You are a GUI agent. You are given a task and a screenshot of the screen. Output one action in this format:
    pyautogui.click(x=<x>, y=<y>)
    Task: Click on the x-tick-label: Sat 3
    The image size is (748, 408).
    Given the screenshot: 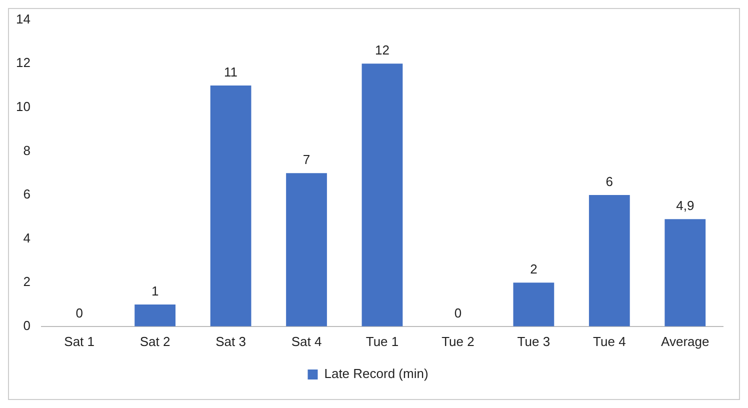 What is the action you would take?
    pyautogui.click(x=231, y=341)
    